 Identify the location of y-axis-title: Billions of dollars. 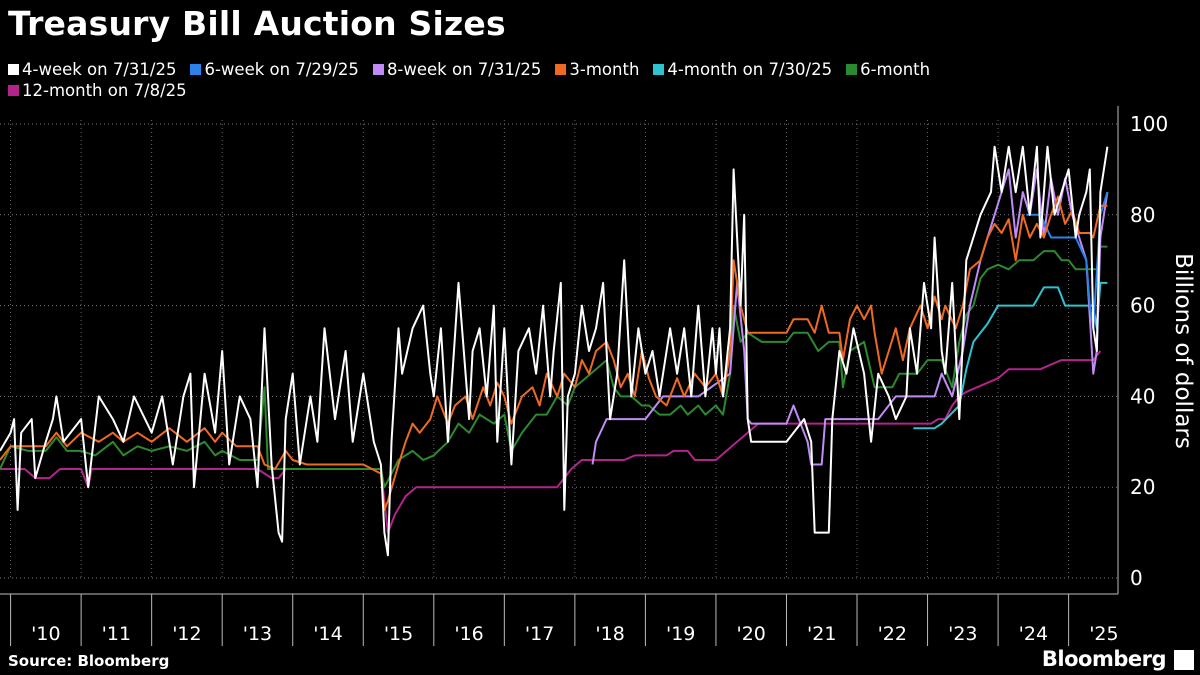
(1183, 351).